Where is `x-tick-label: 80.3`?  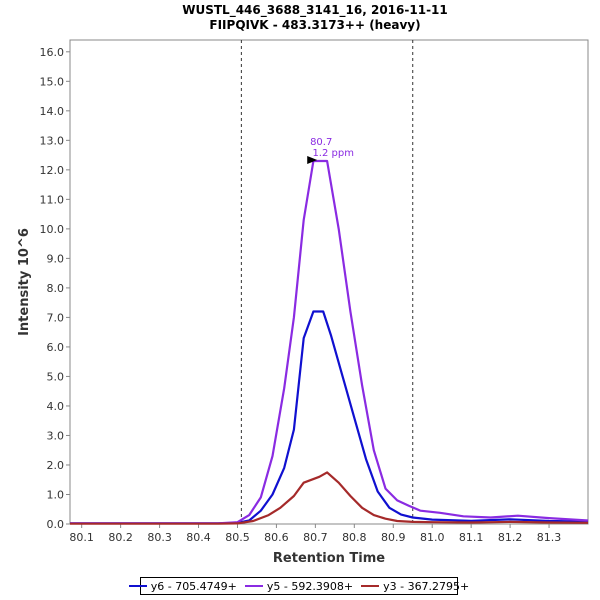 x-tick-label: 80.3 is located at coordinates (159, 537).